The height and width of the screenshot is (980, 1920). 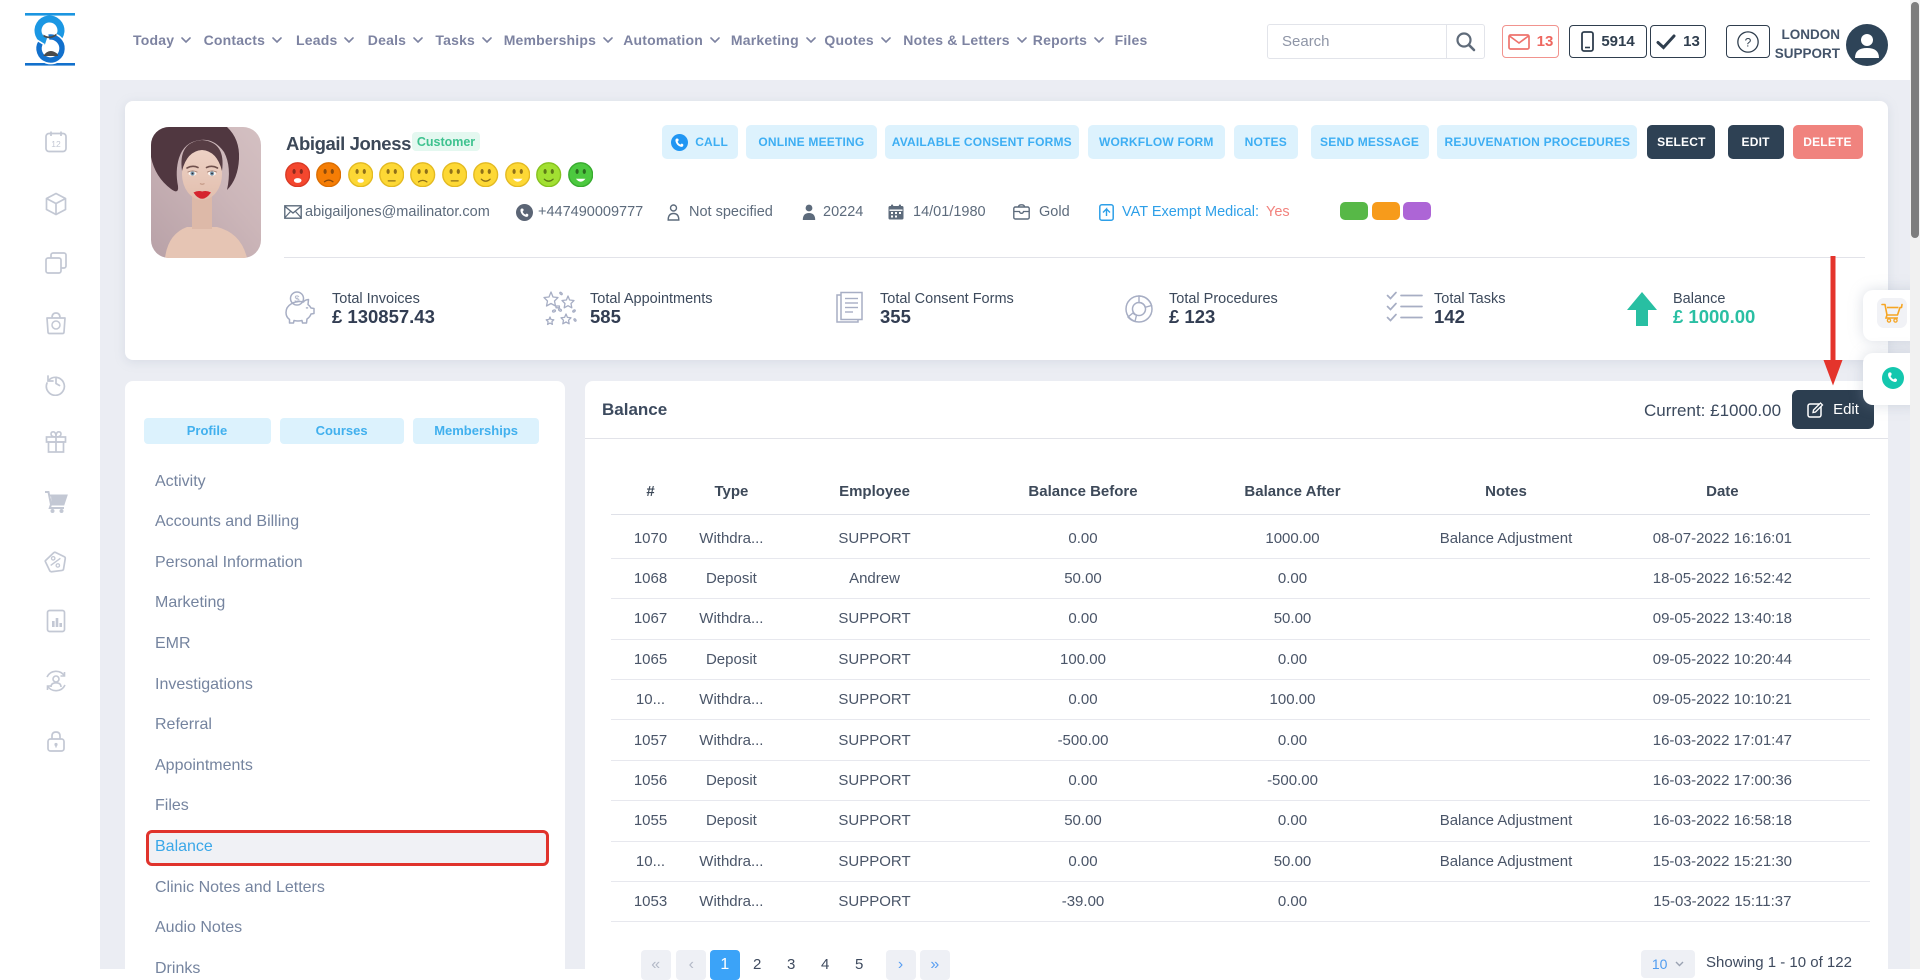 What do you see at coordinates (56, 144) in the screenshot?
I see `svg-text: 12` at bounding box center [56, 144].